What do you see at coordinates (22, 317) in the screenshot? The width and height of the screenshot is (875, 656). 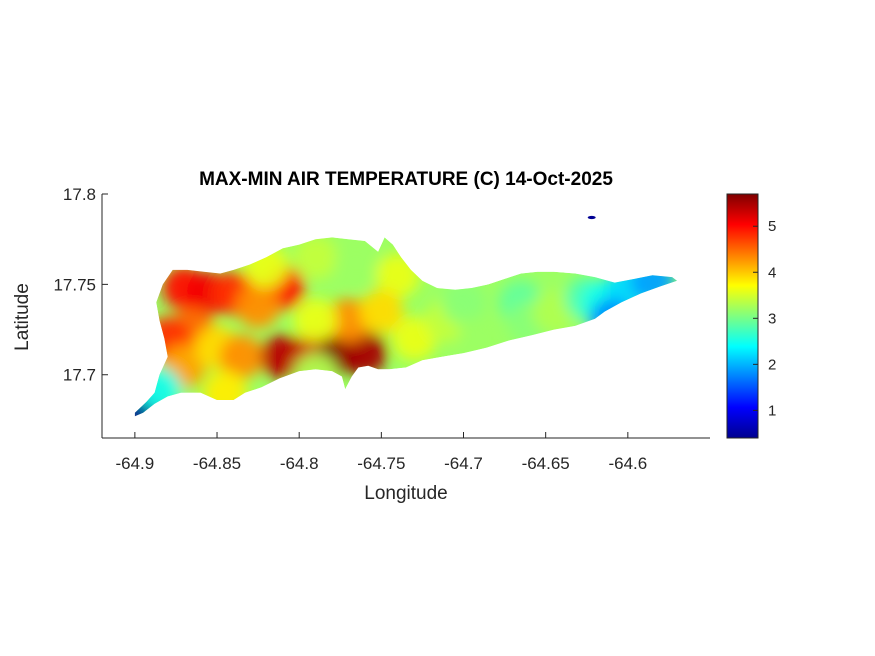 I see `y-axis-label: Latitude` at bounding box center [22, 317].